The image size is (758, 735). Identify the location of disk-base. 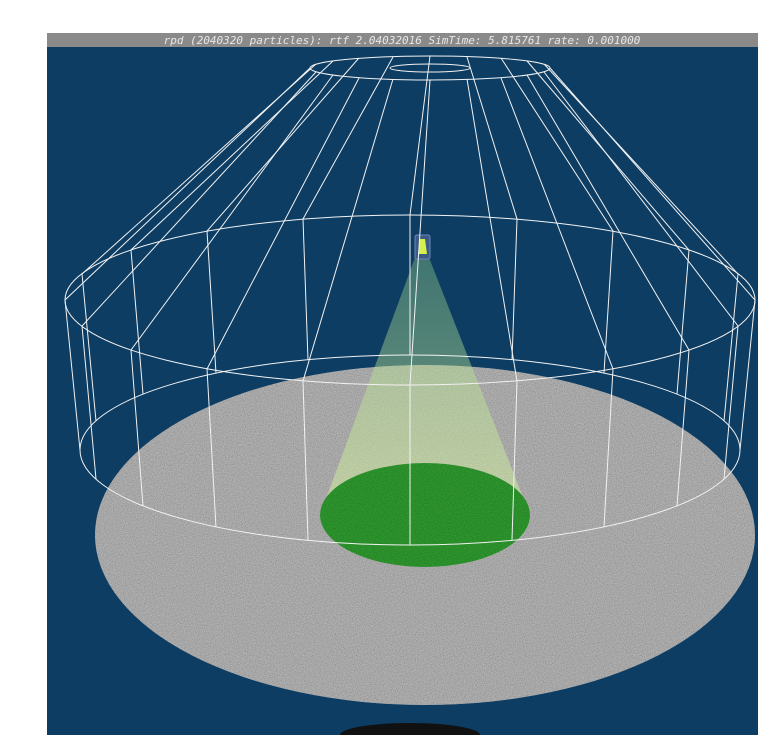
(410, 729).